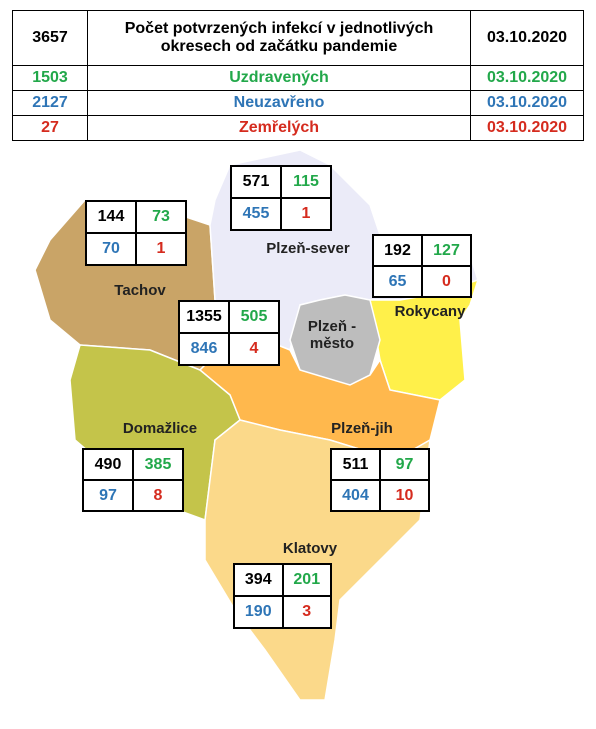  Describe the element at coordinates (158, 464) in the screenshot. I see `district-recovered: 385` at that location.